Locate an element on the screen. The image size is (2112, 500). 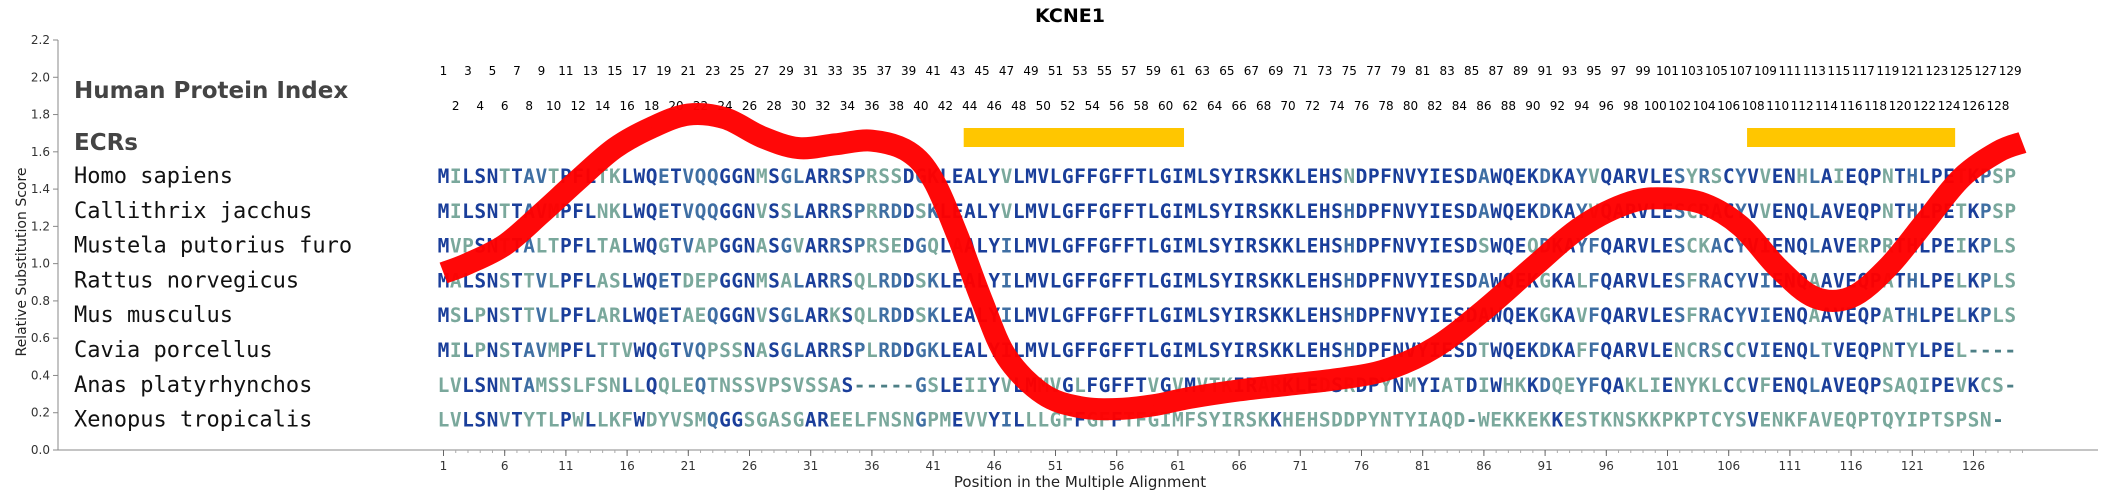
x-tick-label: 11 is located at coordinates (565, 466).